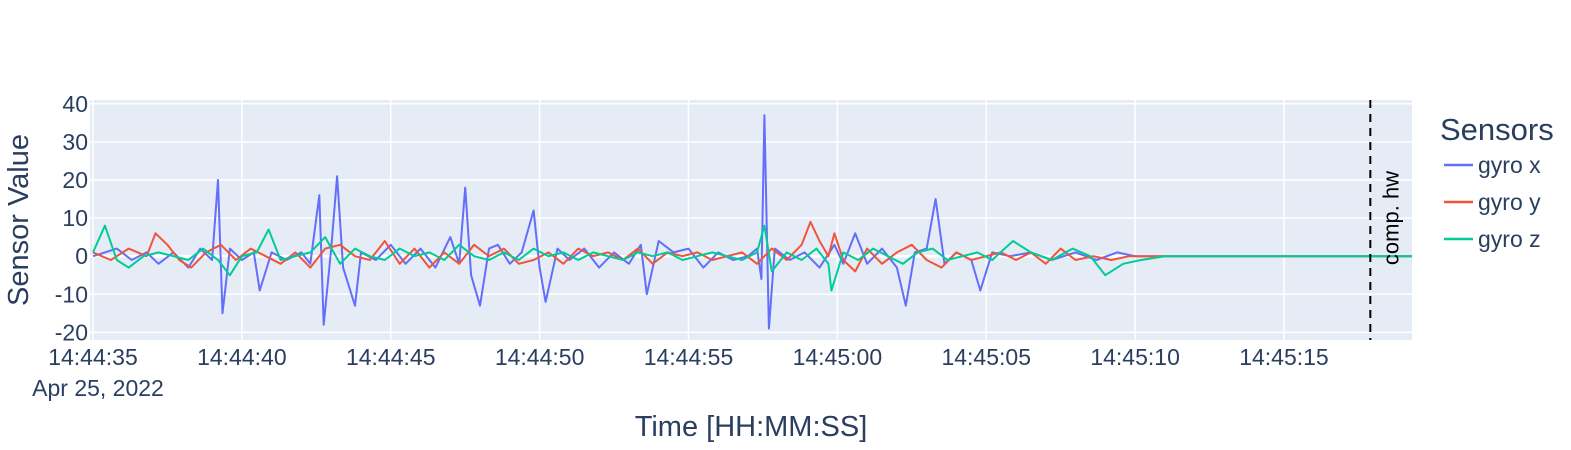 Image resolution: width=1571 pixels, height=450 pixels. Describe the element at coordinates (1284, 357) in the screenshot. I see `x-tick-label: 14:45:15` at that location.